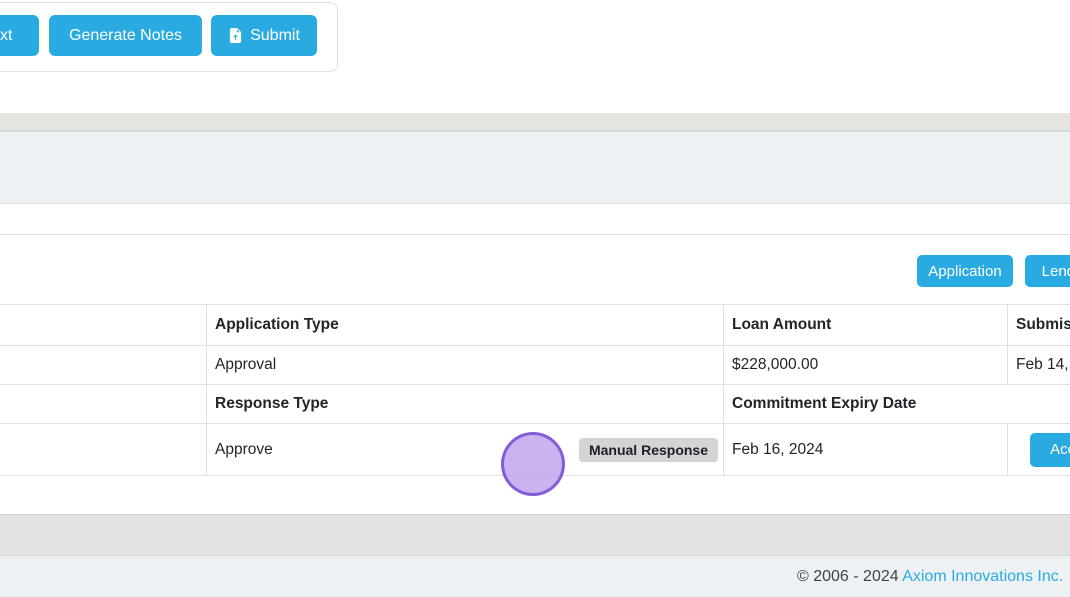 This screenshot has width=1070, height=597. I want to click on section-divider, so click(535, 234).